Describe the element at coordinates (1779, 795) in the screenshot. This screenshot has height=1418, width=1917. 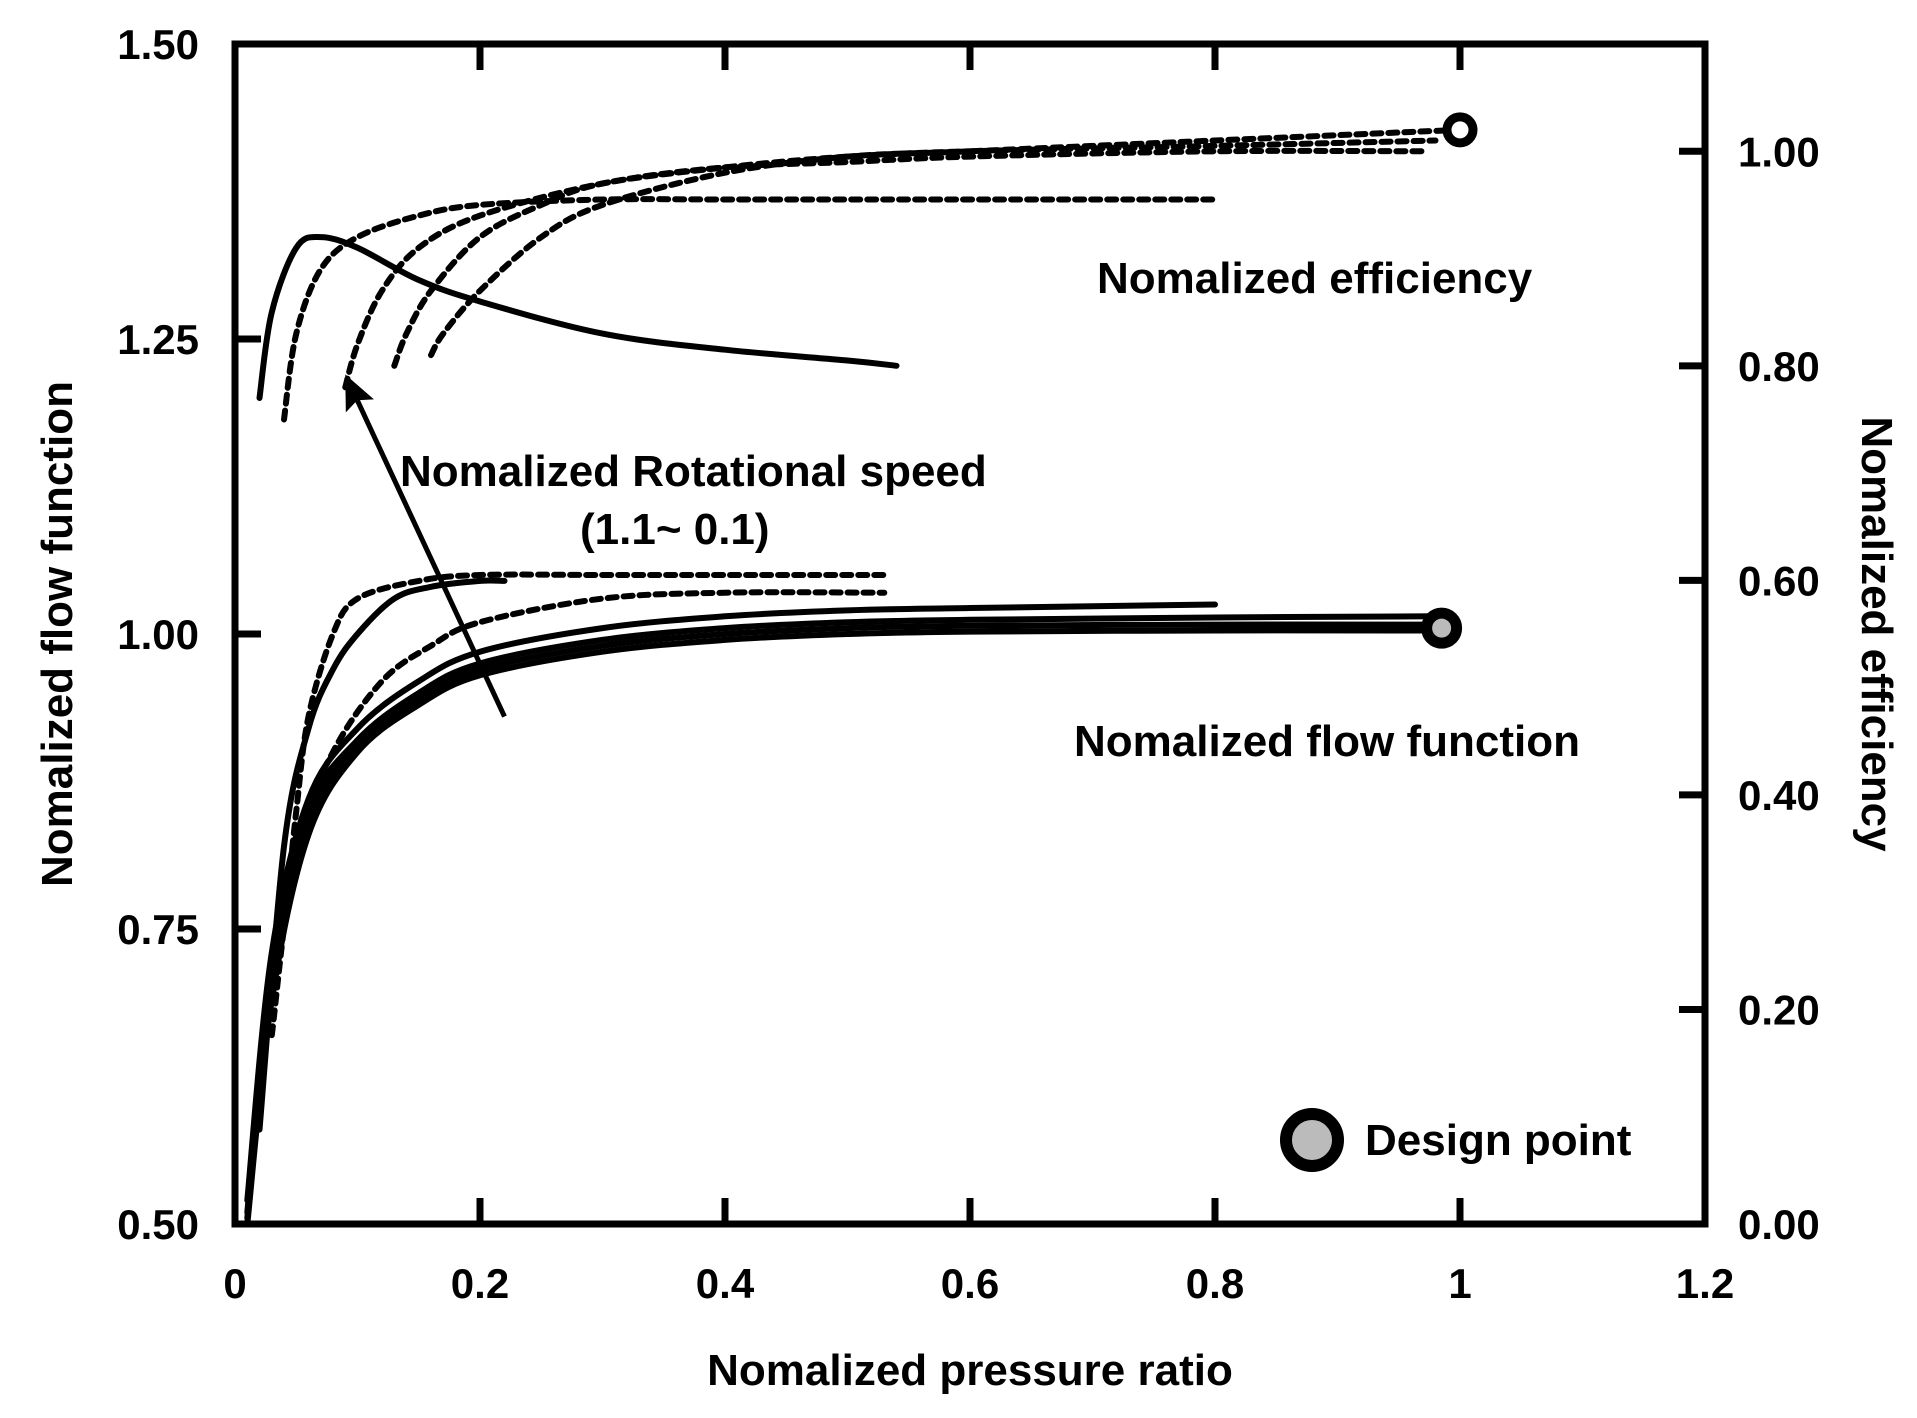
I see `y2-tick-label-2: 0.40` at that location.